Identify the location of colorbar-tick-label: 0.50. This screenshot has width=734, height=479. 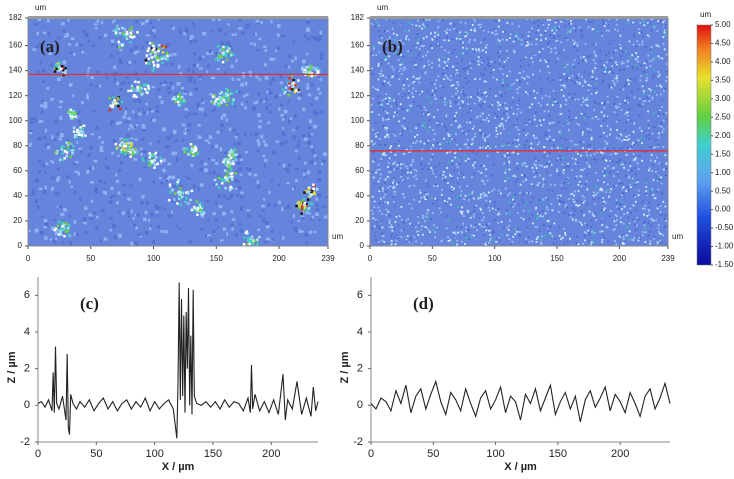
(723, 190).